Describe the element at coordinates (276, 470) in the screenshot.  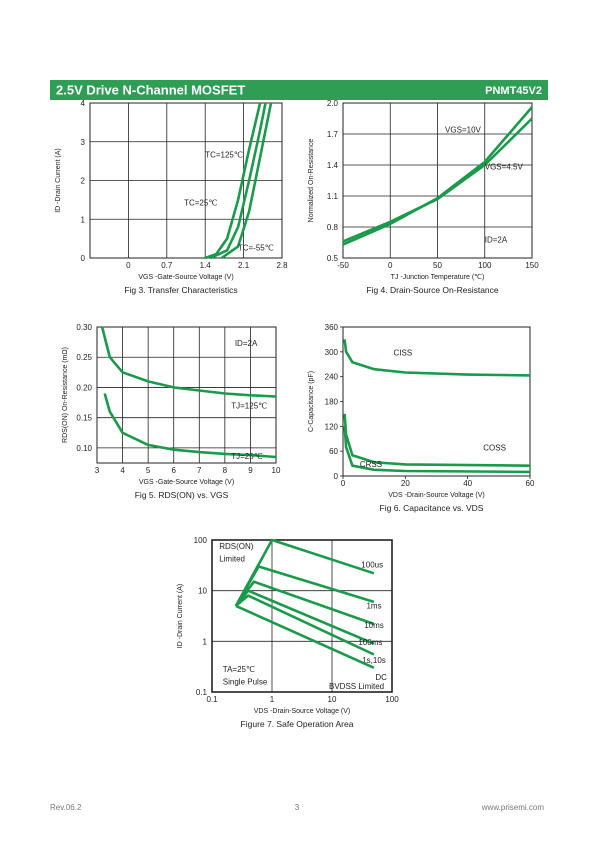
I see `x-tick-label: 10` at that location.